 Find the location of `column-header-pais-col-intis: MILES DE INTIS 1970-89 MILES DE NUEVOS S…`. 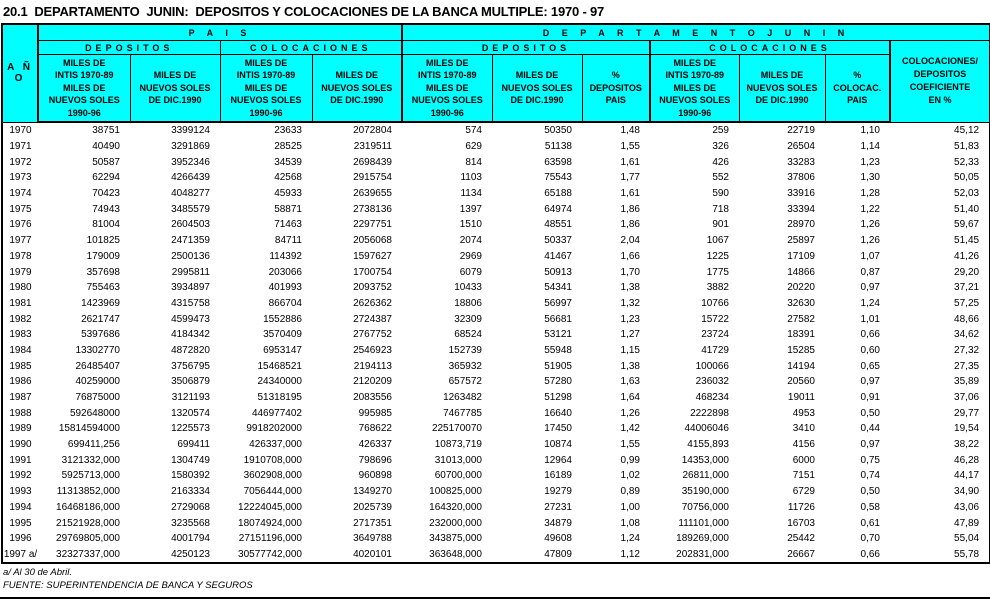

column-header-pais-col-intis: MILES DE INTIS 1970-89 MILES DE NUEVOS S… is located at coordinates (266, 88).